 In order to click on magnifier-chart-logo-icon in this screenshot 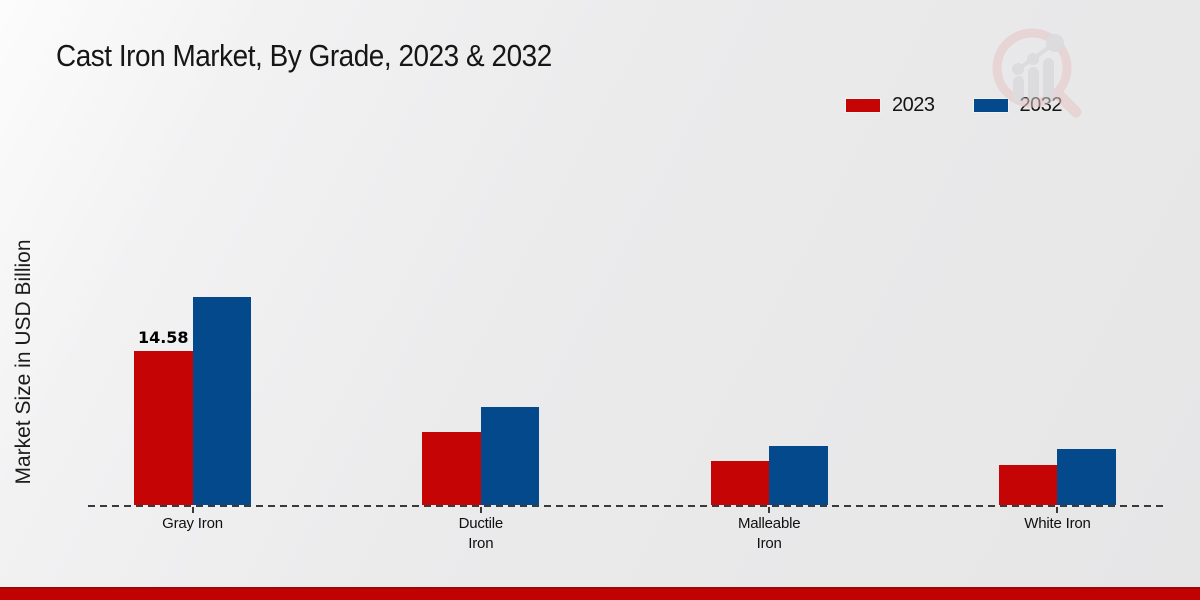, I will do `click(1037, 73)`.